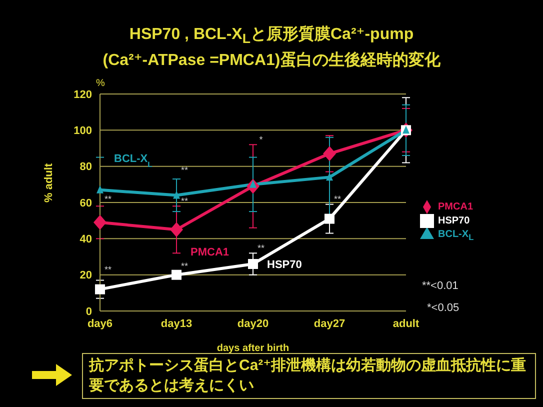  What do you see at coordinates (456, 206) in the screenshot?
I see `legend-label: PMCA1` at bounding box center [456, 206].